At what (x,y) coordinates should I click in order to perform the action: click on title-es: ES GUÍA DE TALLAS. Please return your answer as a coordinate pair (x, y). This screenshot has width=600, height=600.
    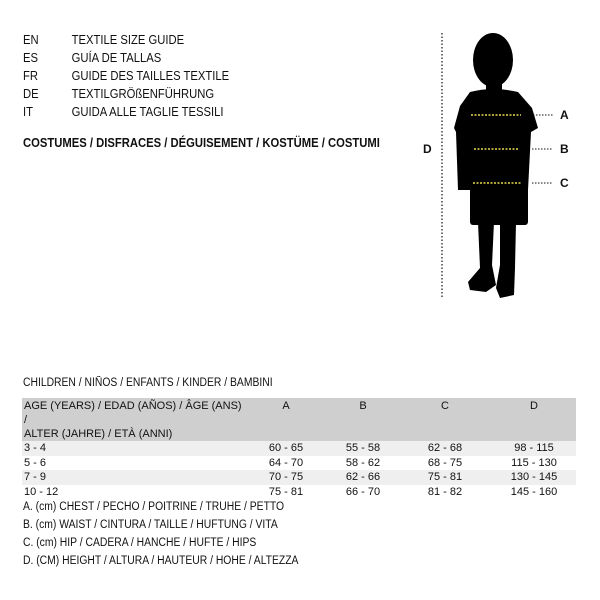
    Looking at the image, I should click on (92, 58).